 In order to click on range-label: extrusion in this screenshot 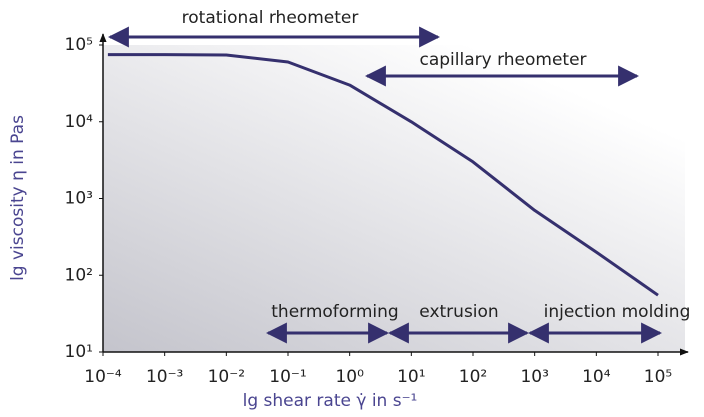, I will do `click(458, 312)`.